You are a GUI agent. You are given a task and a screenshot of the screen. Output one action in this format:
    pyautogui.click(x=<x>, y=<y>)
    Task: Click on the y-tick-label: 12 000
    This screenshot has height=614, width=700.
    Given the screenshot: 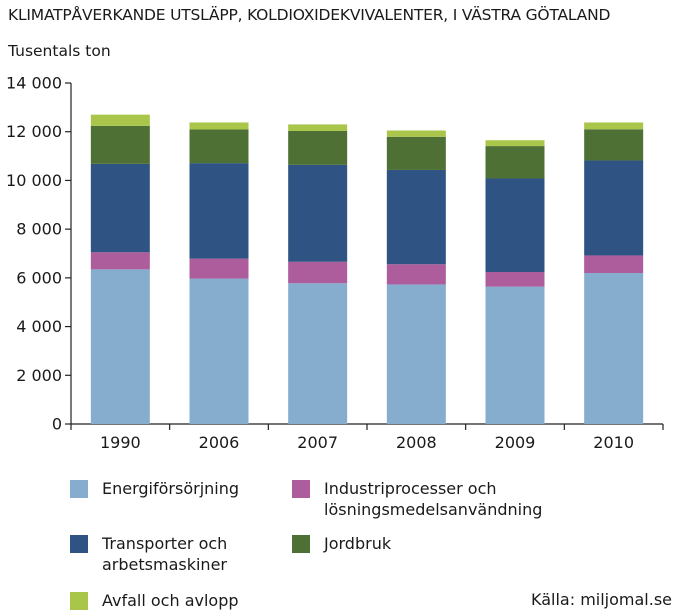 What is the action you would take?
    pyautogui.click(x=34, y=131)
    